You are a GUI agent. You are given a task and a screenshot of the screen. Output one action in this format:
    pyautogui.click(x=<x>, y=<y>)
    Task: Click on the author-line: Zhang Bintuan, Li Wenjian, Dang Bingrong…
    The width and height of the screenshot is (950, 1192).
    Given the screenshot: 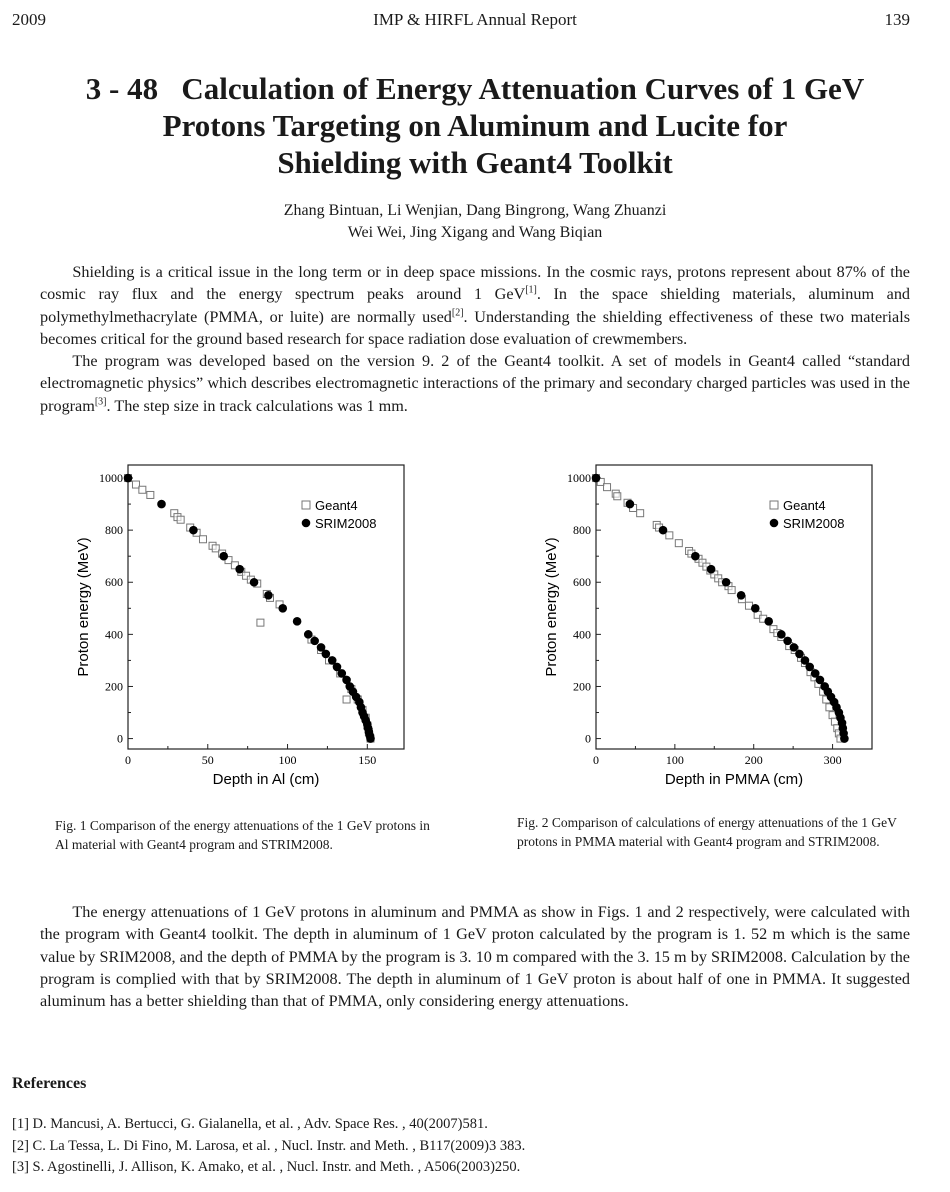 What is the action you would take?
    pyautogui.click(x=475, y=210)
    